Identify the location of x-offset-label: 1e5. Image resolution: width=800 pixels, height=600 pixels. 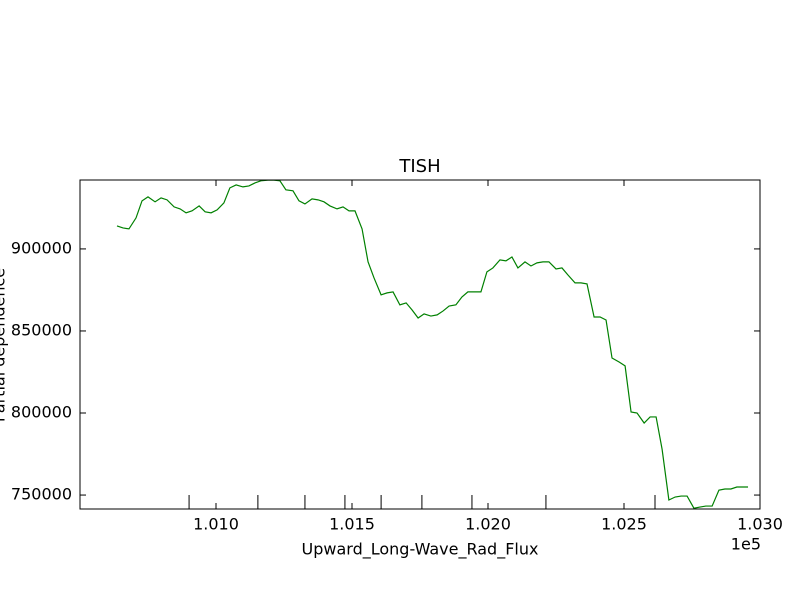
(746, 544).